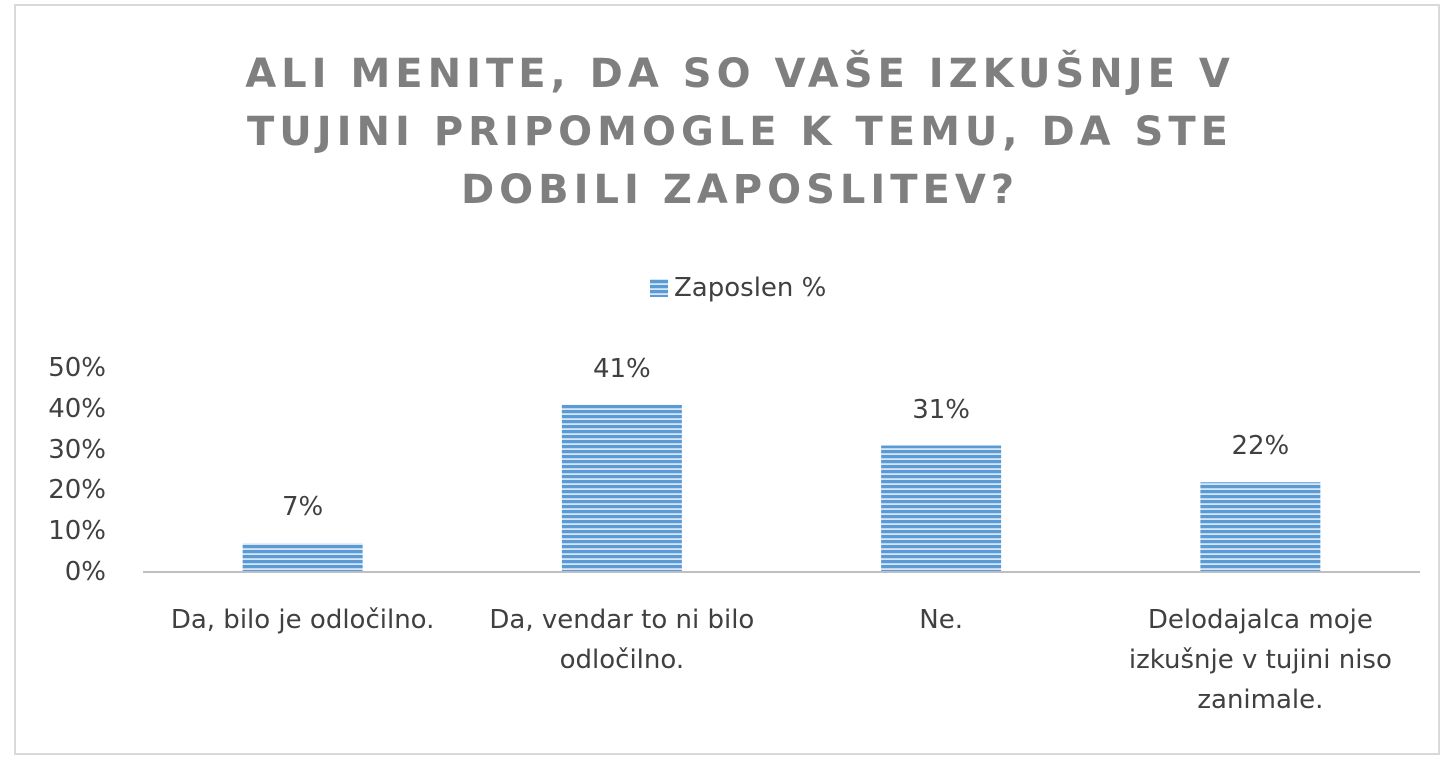 Image resolution: width=1445 pixels, height=757 pixels. Describe the element at coordinates (621, 368) in the screenshot. I see `value-label: 41%` at that location.